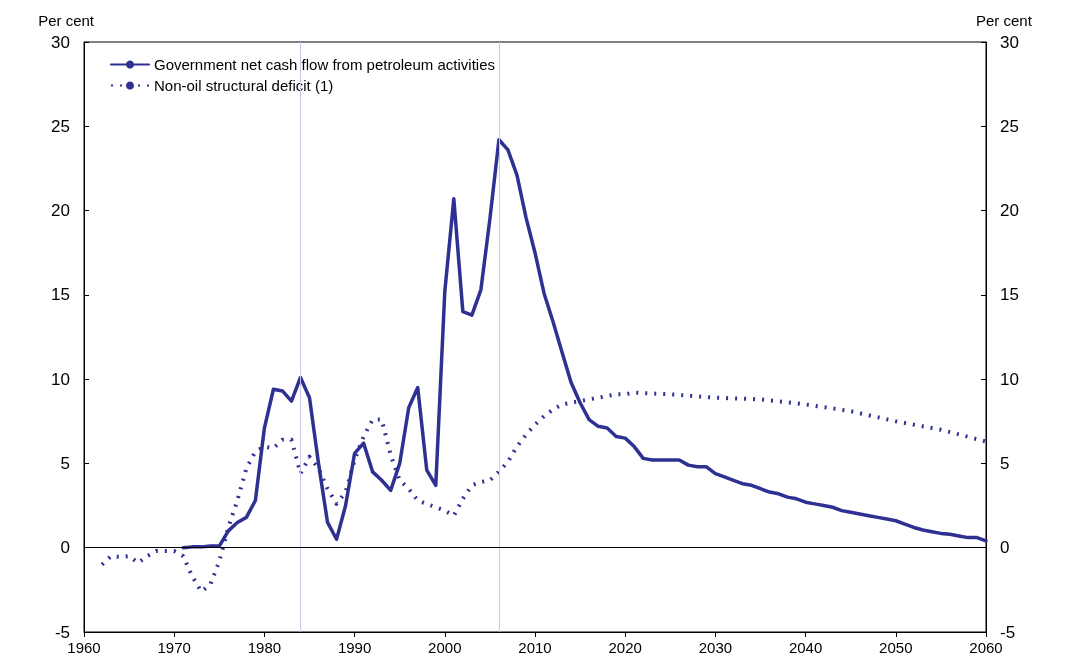 This screenshot has width=1072, height=660. Describe the element at coordinates (1004, 20) in the screenshot. I see `y2-axis-title: Per cent` at that location.